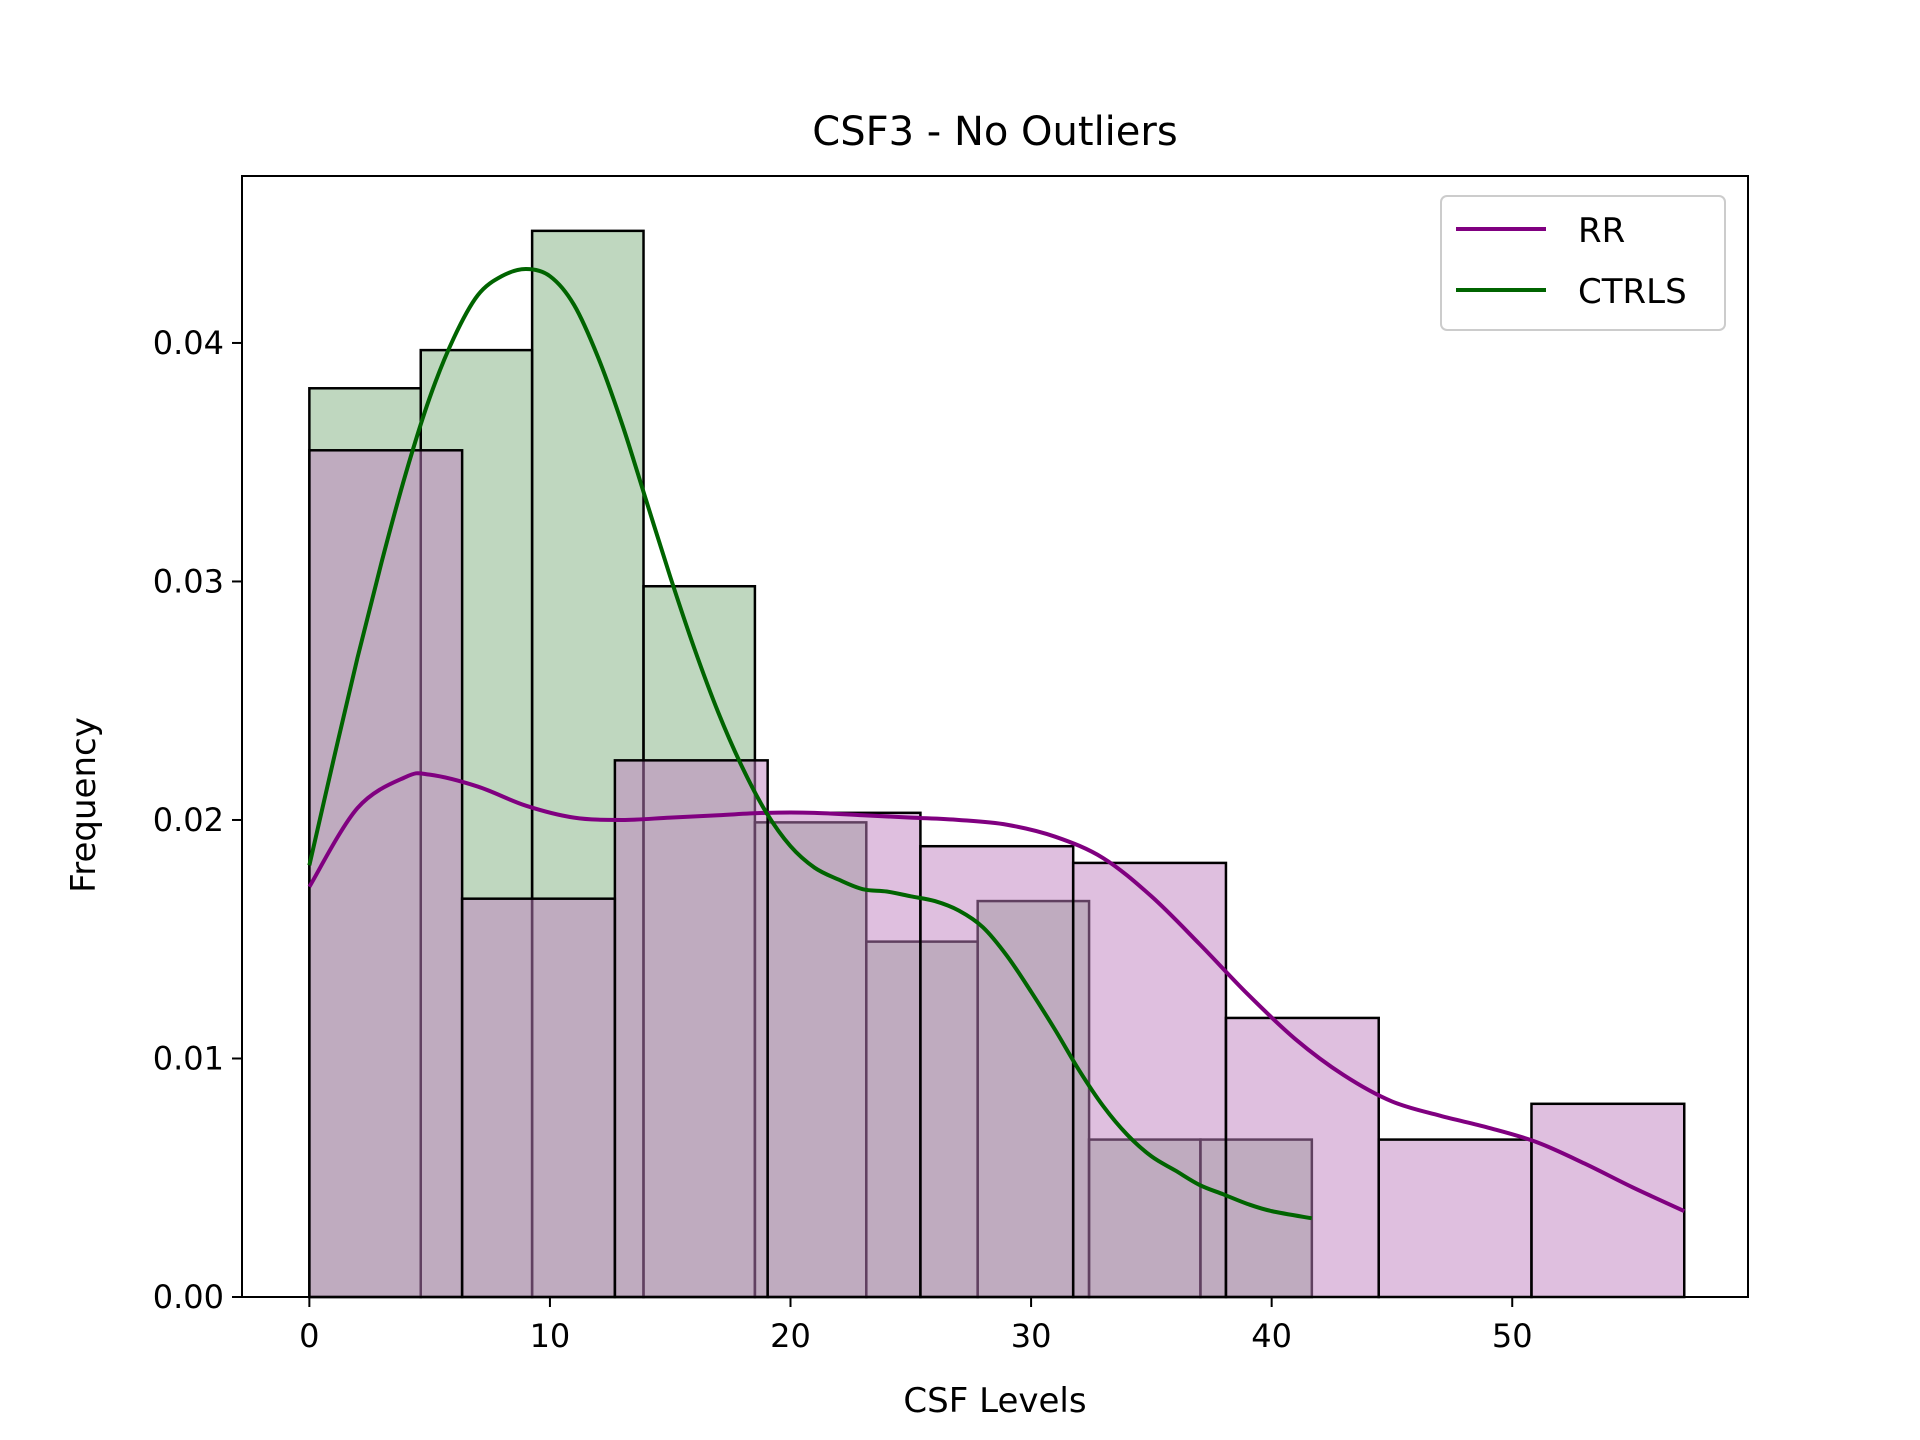 The width and height of the screenshot is (1920, 1440). Describe the element at coordinates (790, 1336) in the screenshot. I see `x-tick-label: 20` at that location.